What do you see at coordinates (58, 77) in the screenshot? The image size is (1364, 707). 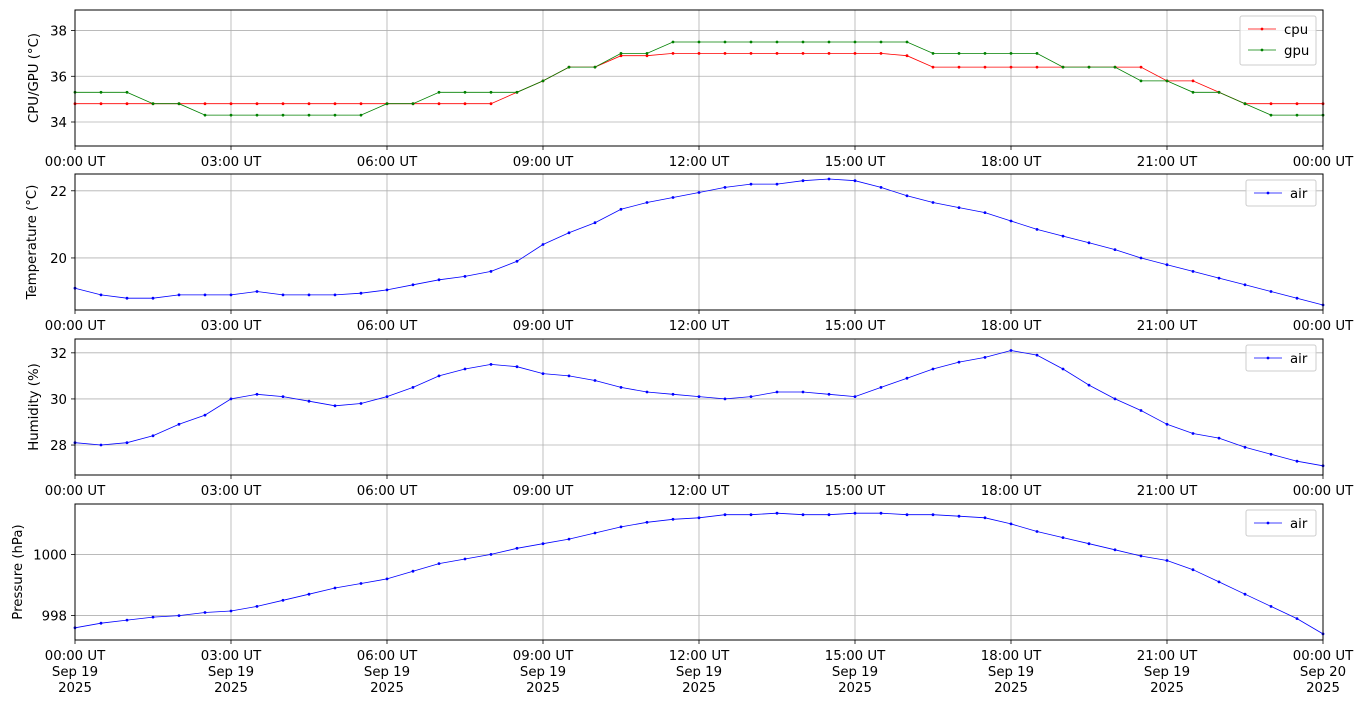 I see `y-tick-label: 36` at bounding box center [58, 77].